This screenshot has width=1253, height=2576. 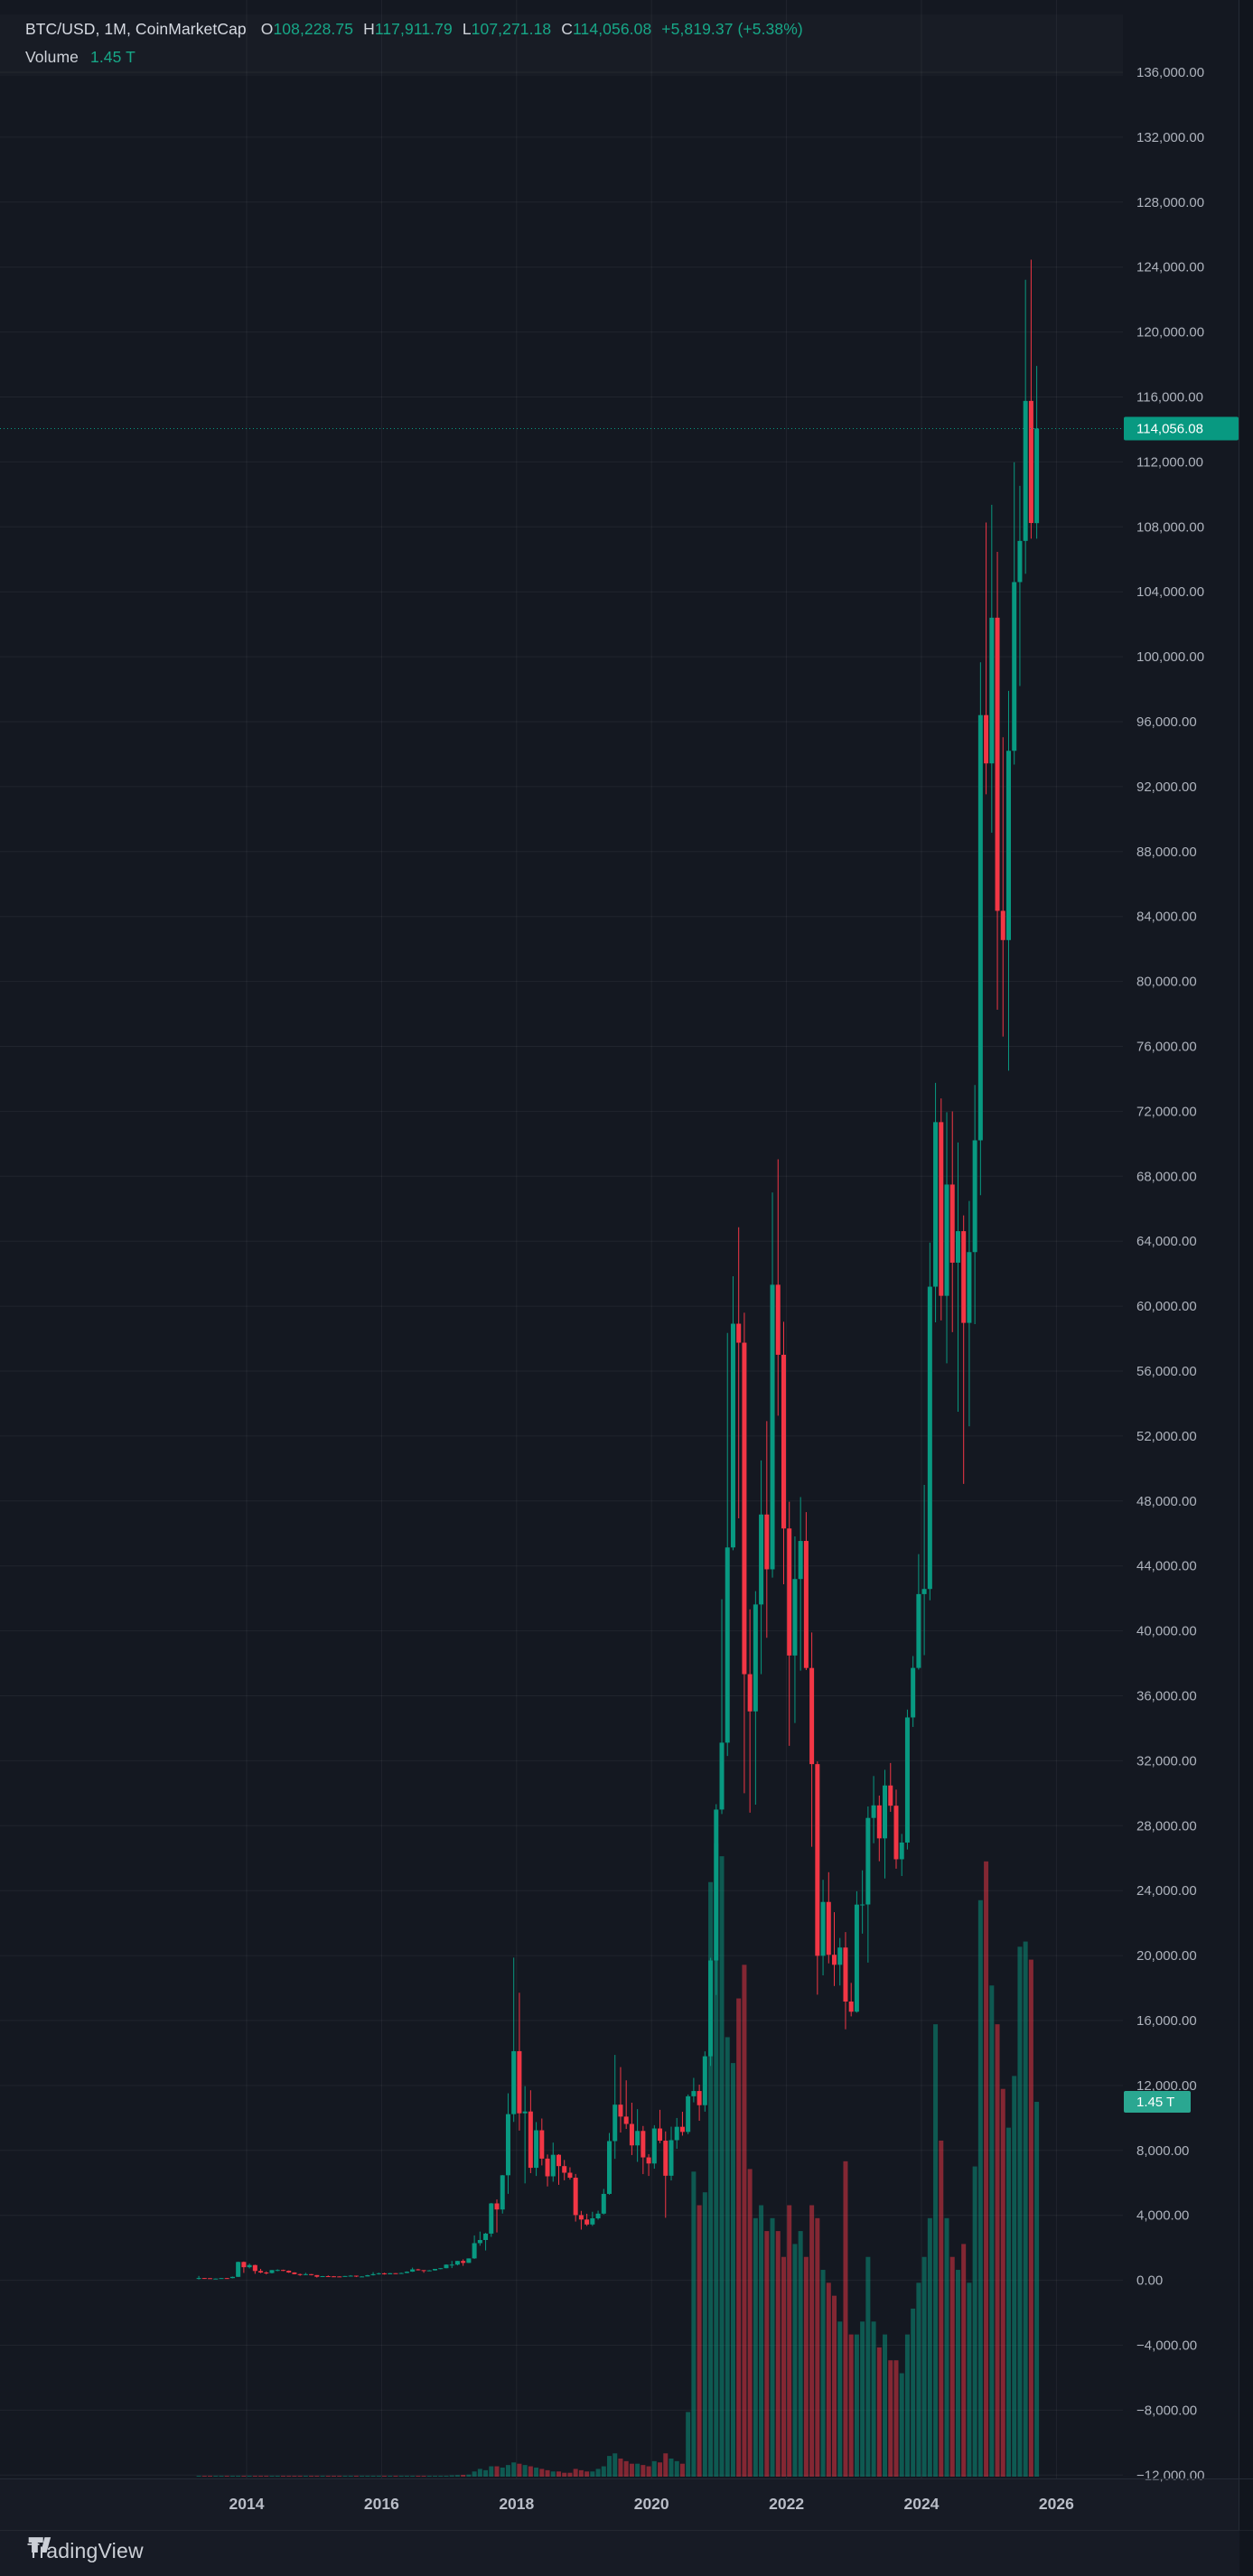 What do you see at coordinates (414, 56) in the screenshot?
I see `legend-volume-row: Volume 1.45 T` at bounding box center [414, 56].